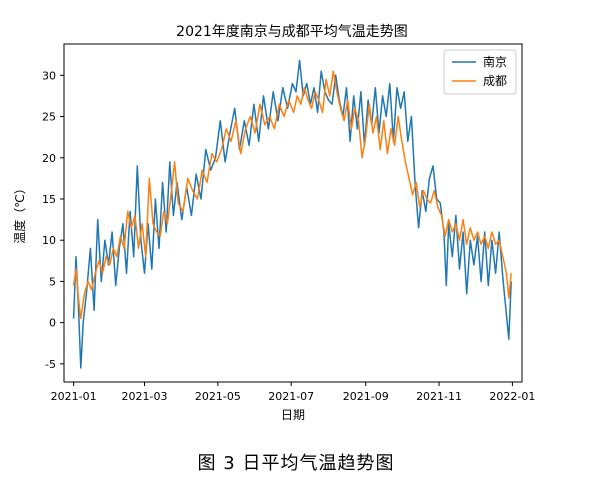 This screenshot has height=484, width=592. Describe the element at coordinates (49, 199) in the screenshot. I see `y-tick-label: 15` at that location.